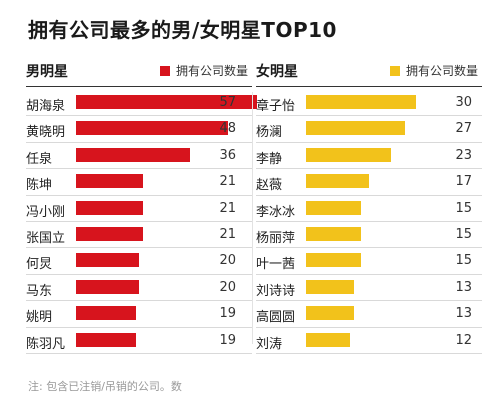  Describe the element at coordinates (227, 102) in the screenshot. I see `bar-value-label: 57` at that location.